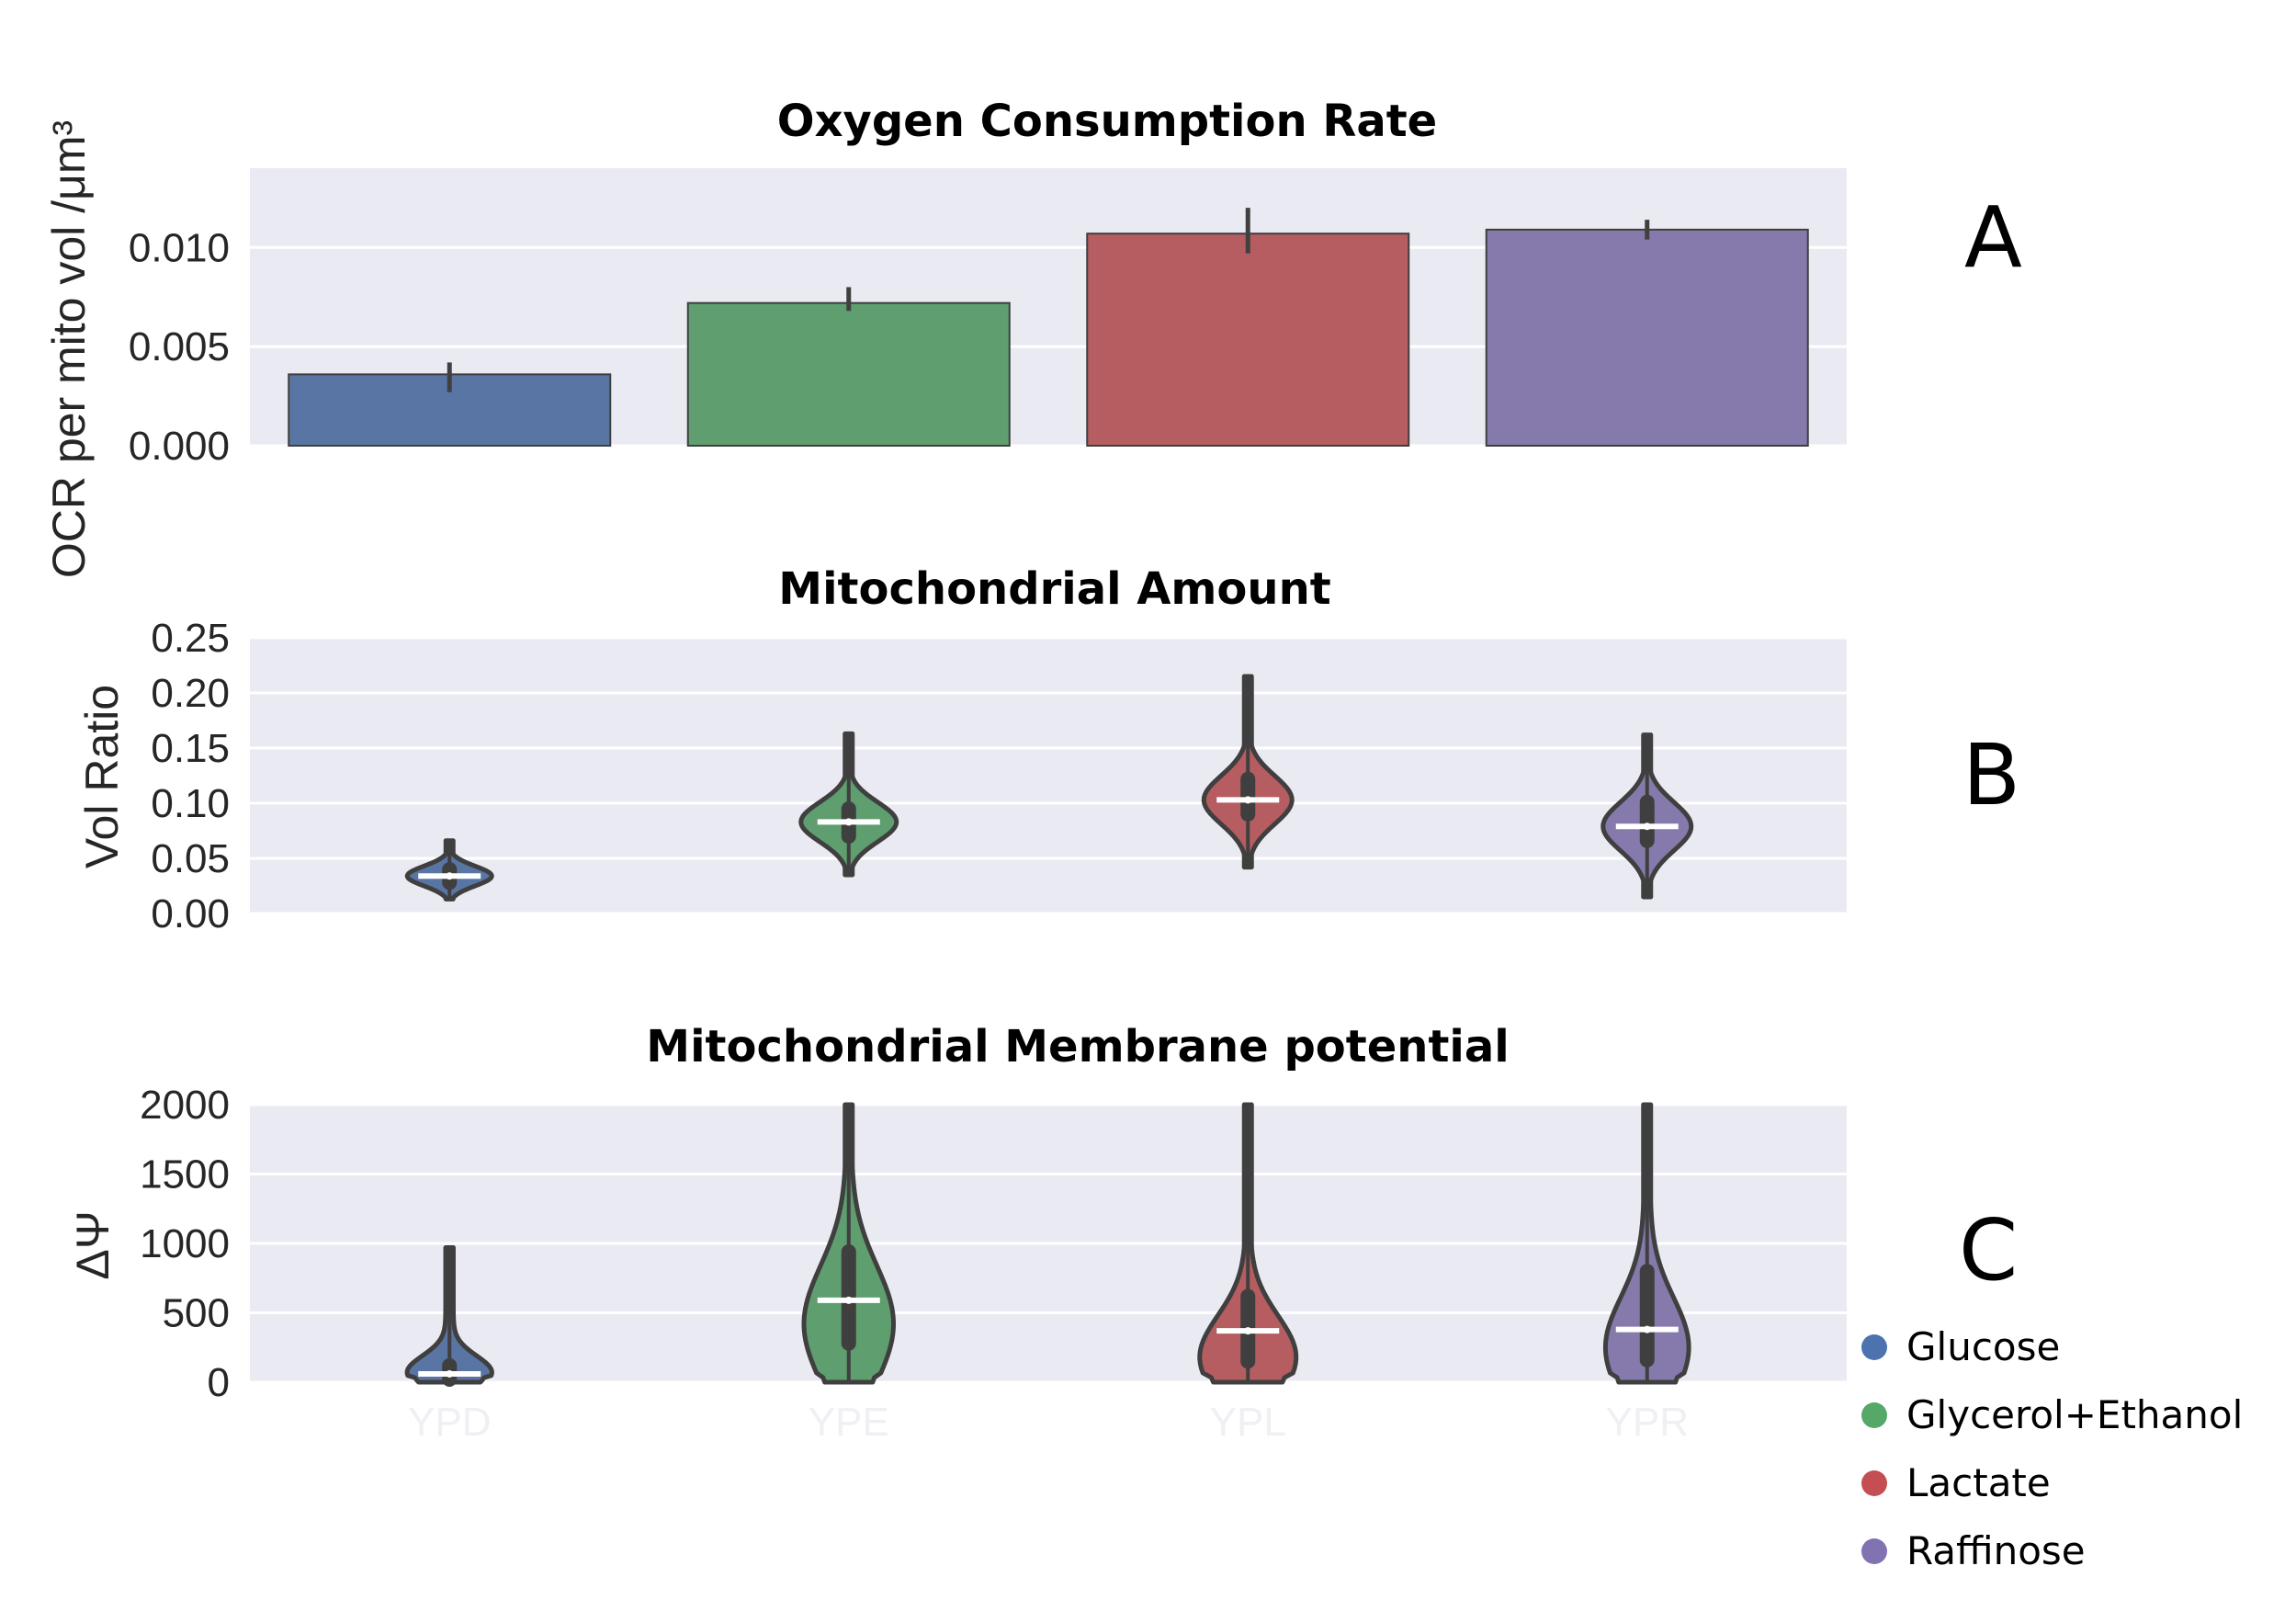  I want to click on panel-b-title: Mitochondrial Amount, so click(1054, 589).